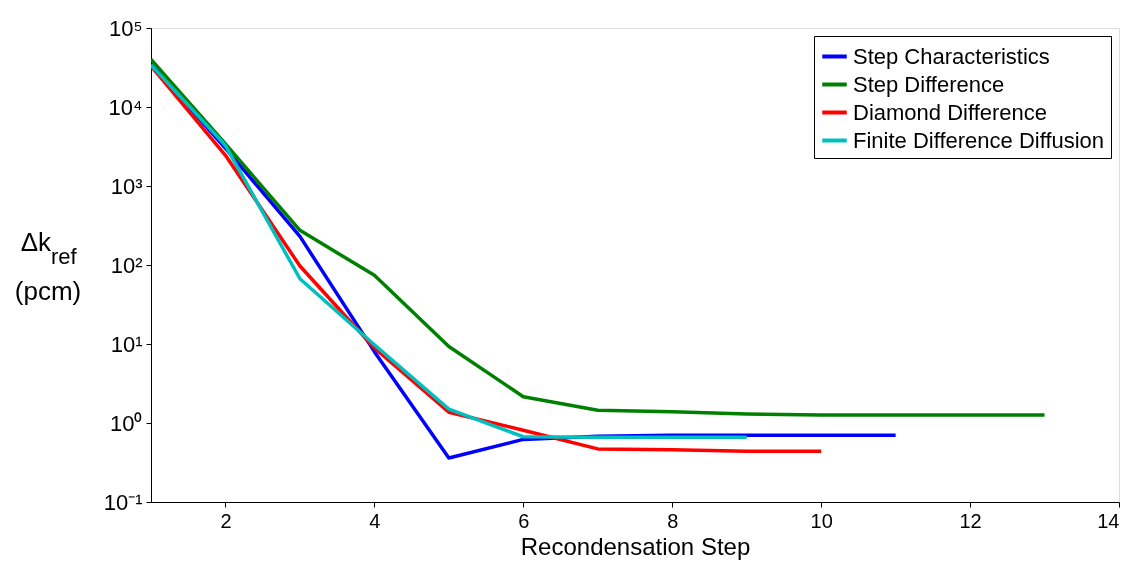 The height and width of the screenshot is (571, 1135). I want to click on y-tick-label: 10⁰, so click(126, 423).